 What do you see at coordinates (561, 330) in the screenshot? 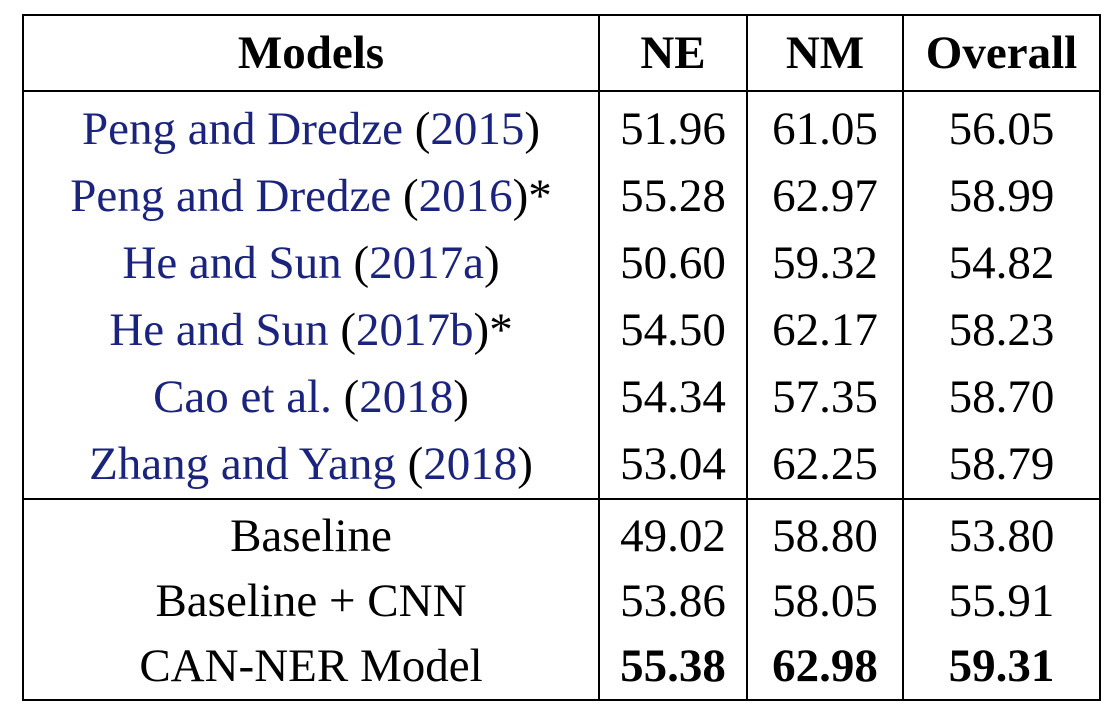
I see `table-row: He and Sun (2017b)* 54.50 62.17 58.23` at bounding box center [561, 330].